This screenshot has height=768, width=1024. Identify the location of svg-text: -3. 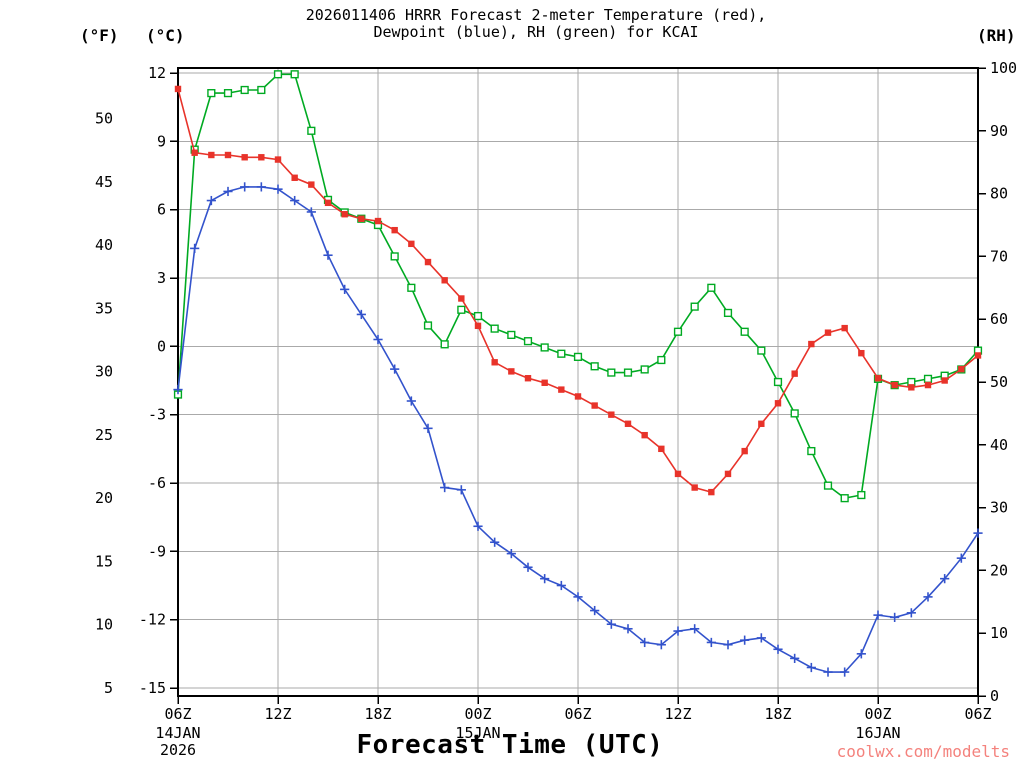
(157, 415).